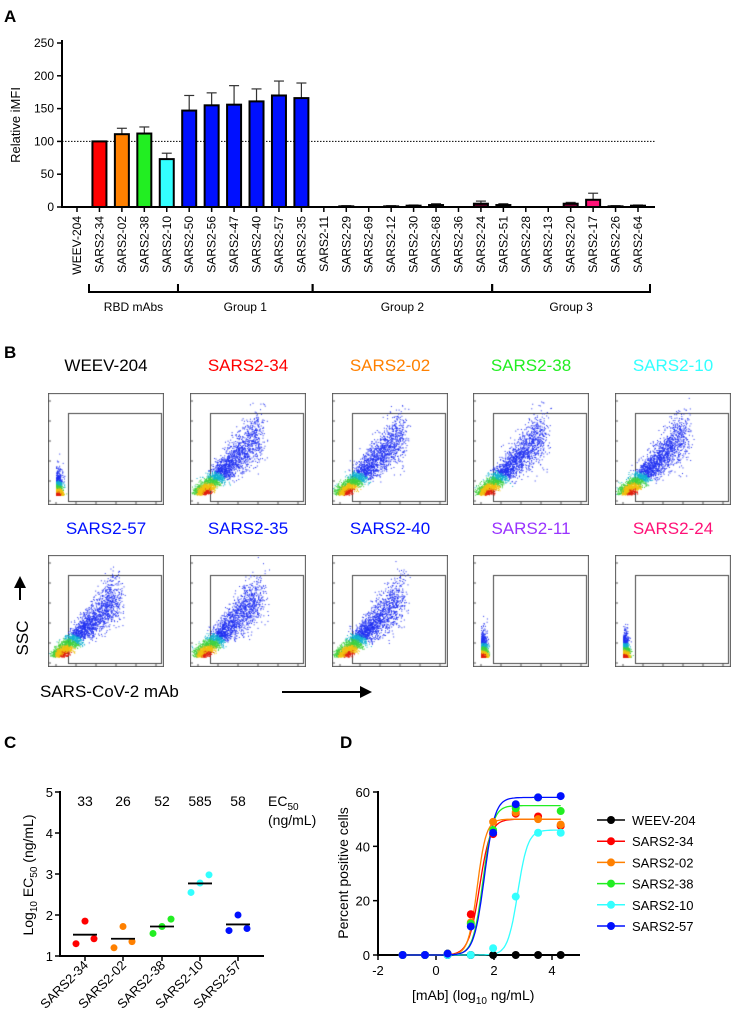  Describe the element at coordinates (378, 970) in the screenshot. I see `x-tick-label: -2` at that location.